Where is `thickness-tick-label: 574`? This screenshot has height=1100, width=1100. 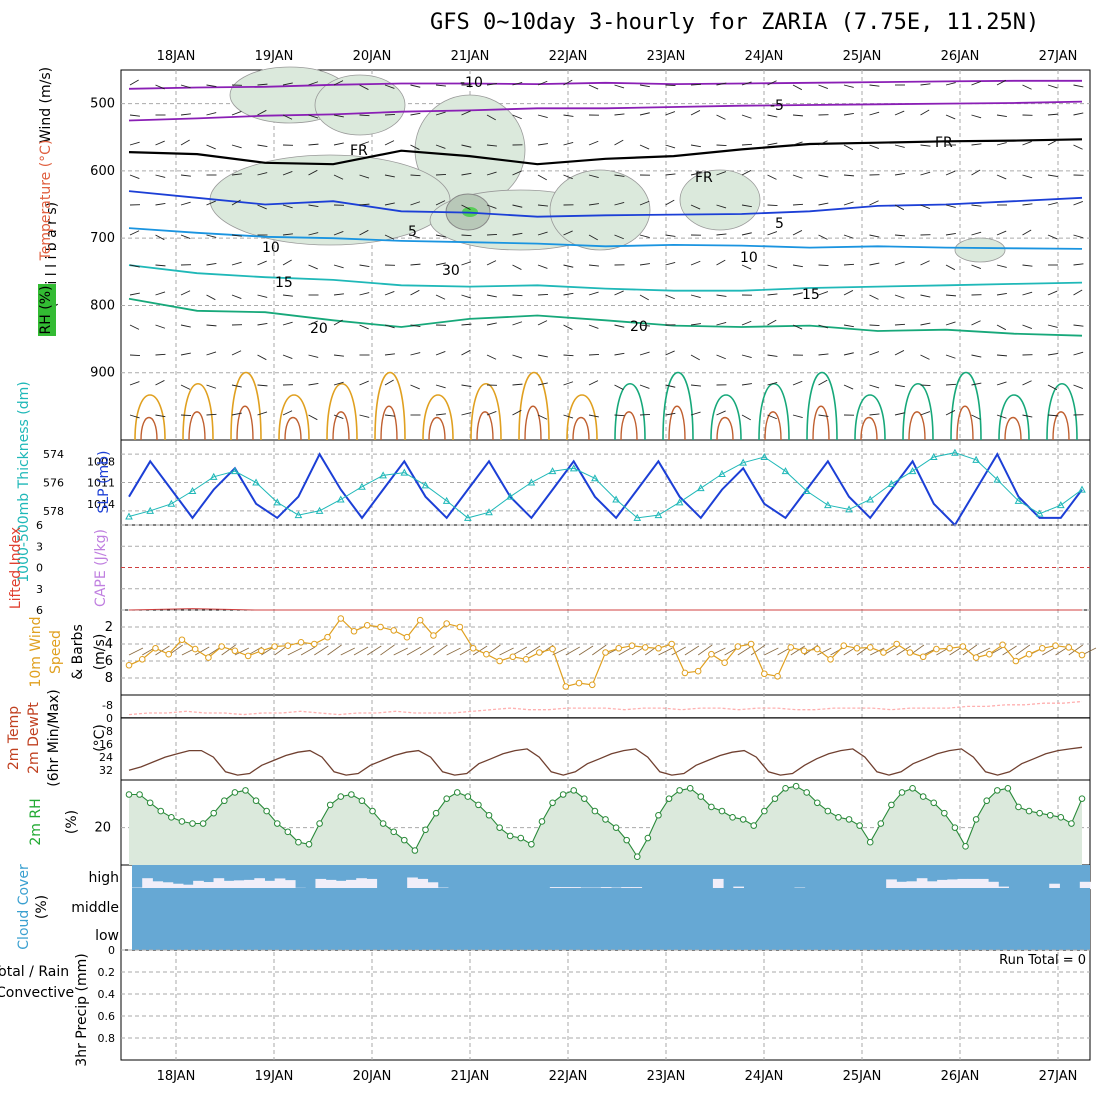
thickness-tick-label: 574 is located at coordinates (53, 454).